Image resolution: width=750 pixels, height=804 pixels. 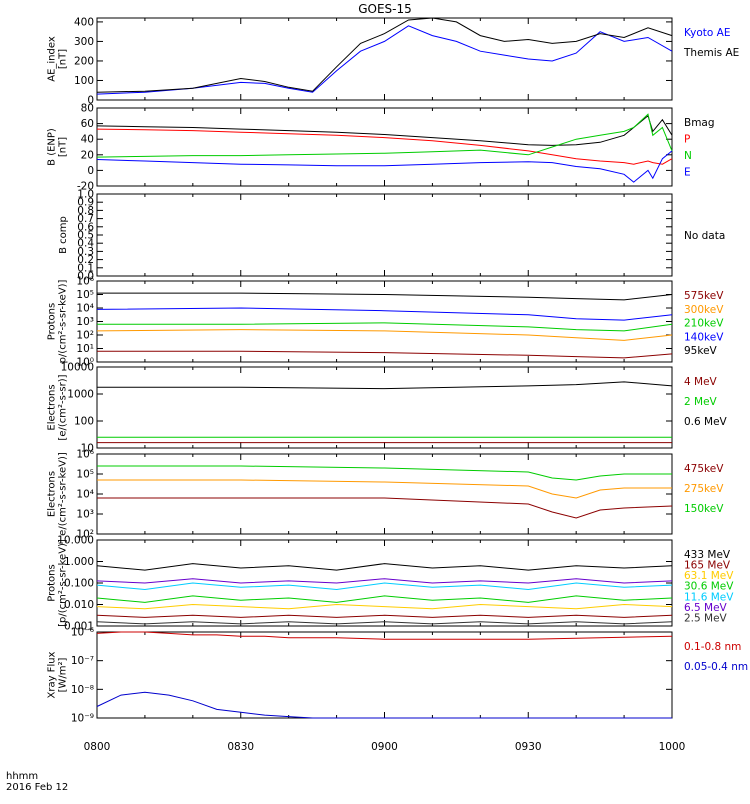 What do you see at coordinates (687, 173) in the screenshot?
I see `legend-entry: E` at bounding box center [687, 173].